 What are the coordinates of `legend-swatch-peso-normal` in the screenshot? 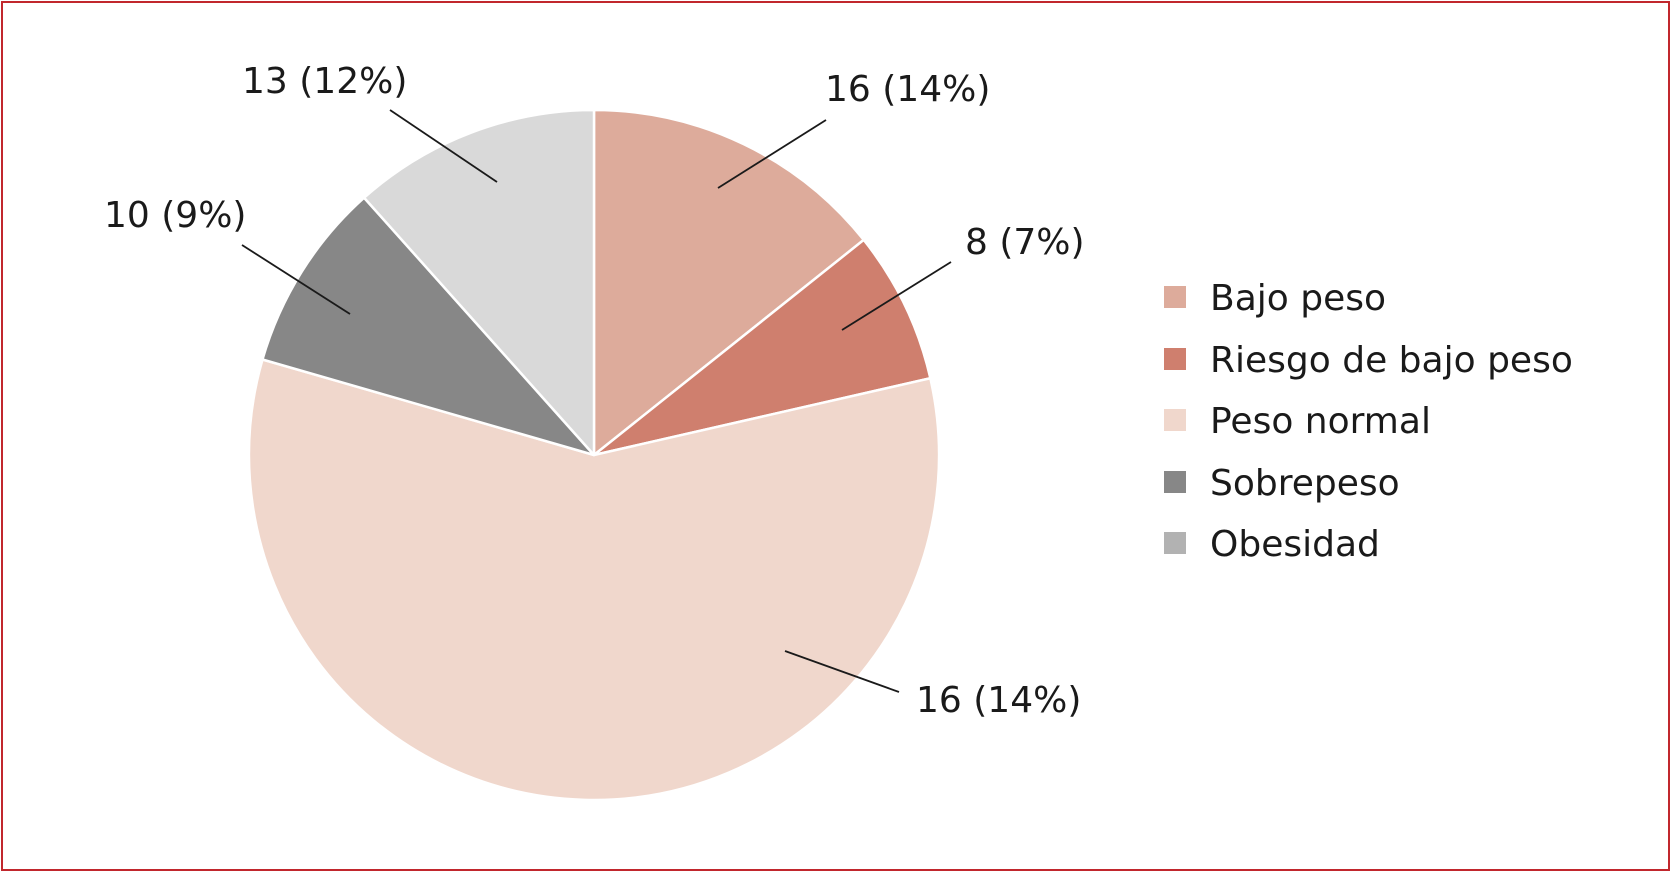 It's located at (1175, 420).